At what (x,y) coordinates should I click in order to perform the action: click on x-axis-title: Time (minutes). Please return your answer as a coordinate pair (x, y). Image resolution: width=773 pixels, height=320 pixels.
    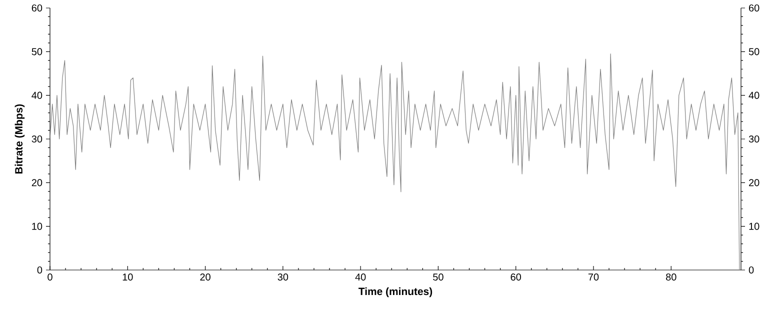
    Looking at the image, I should click on (395, 292).